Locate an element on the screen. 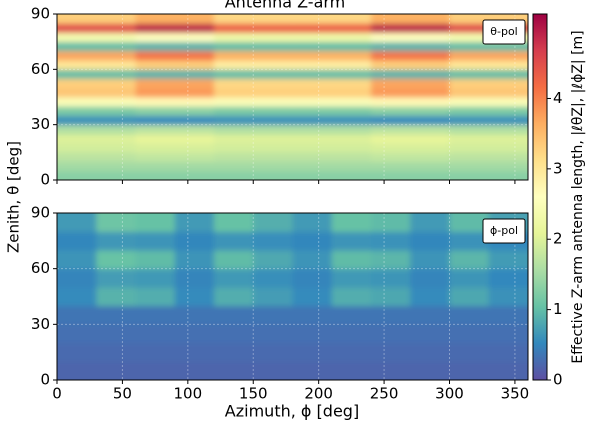 The image size is (598, 431). annotation-box is located at coordinates (504, 32).